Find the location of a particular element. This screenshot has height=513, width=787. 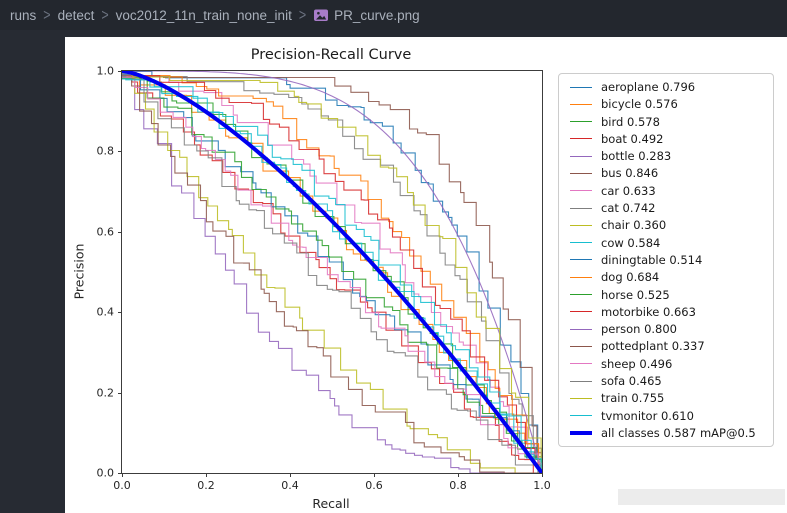

legend-item: bottle 0.283 is located at coordinates (666, 156).